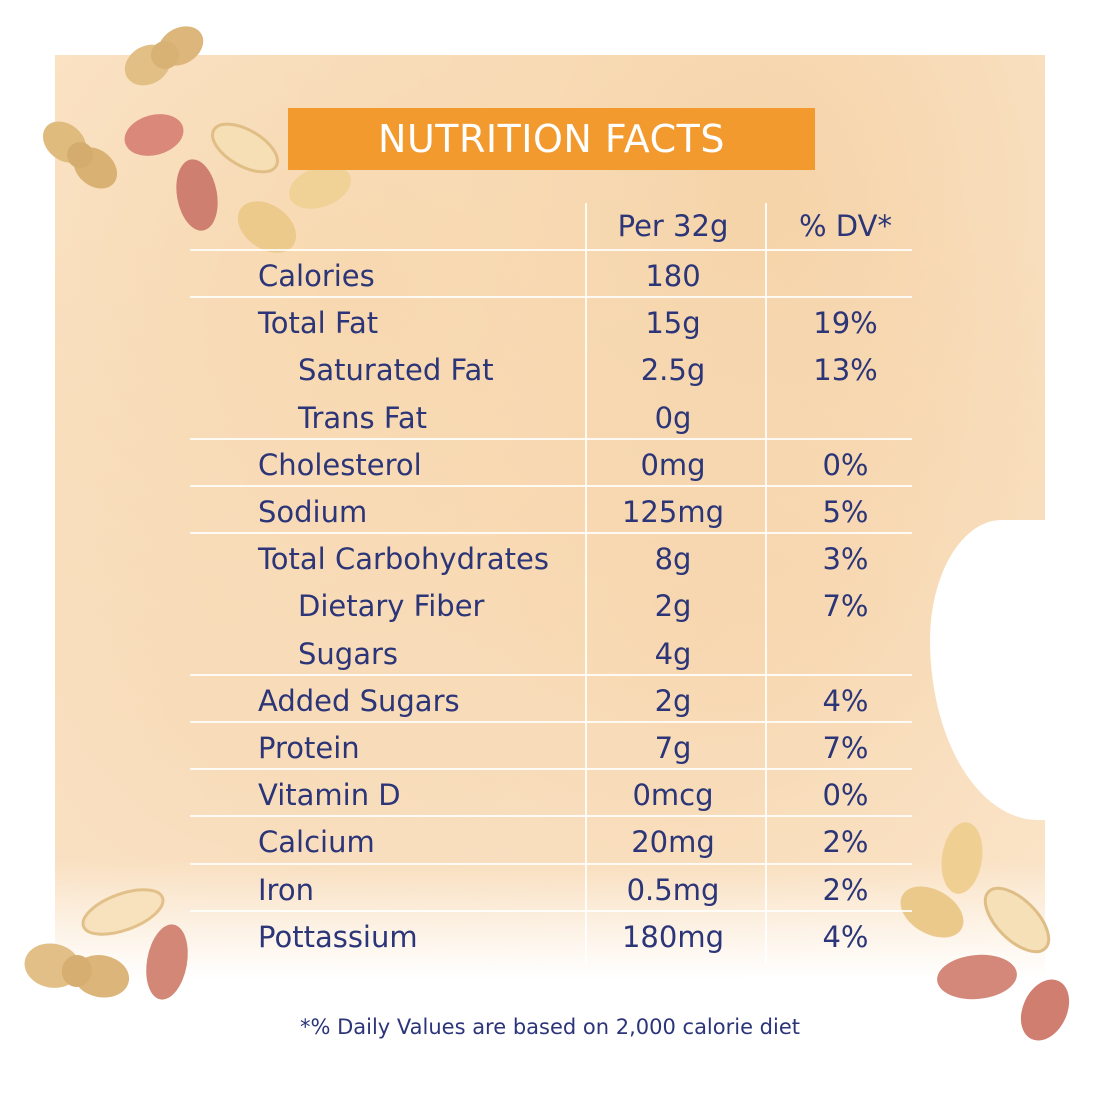  I want to click on header-amount: Per 32g, so click(673, 226).